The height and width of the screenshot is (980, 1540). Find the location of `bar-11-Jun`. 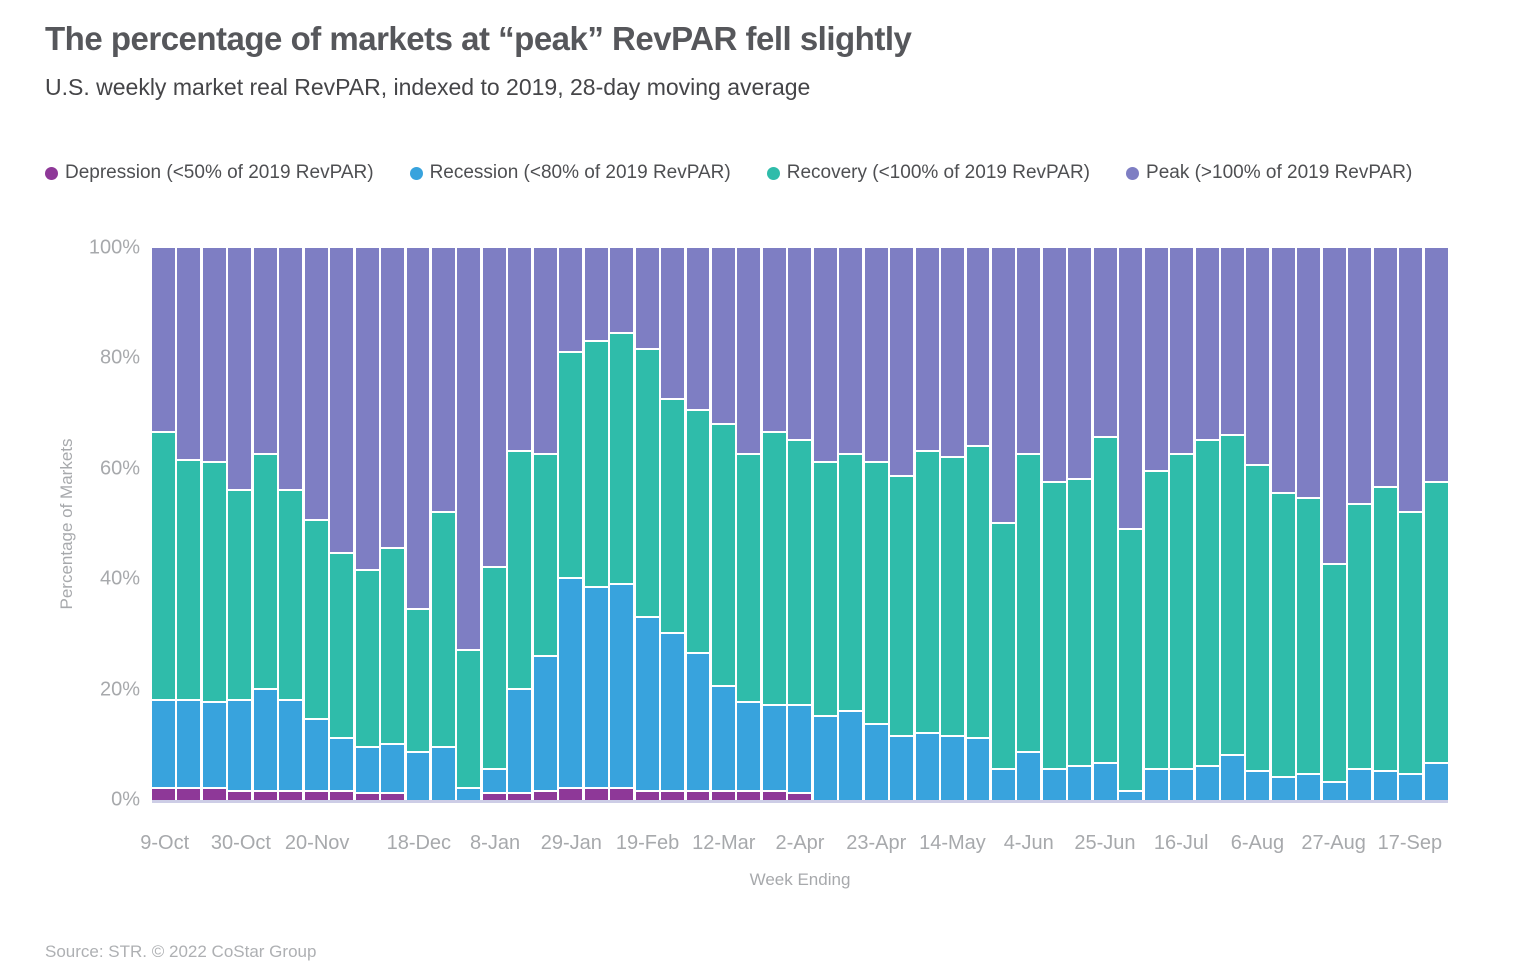

bar-11-Jun is located at coordinates (1054, 524).